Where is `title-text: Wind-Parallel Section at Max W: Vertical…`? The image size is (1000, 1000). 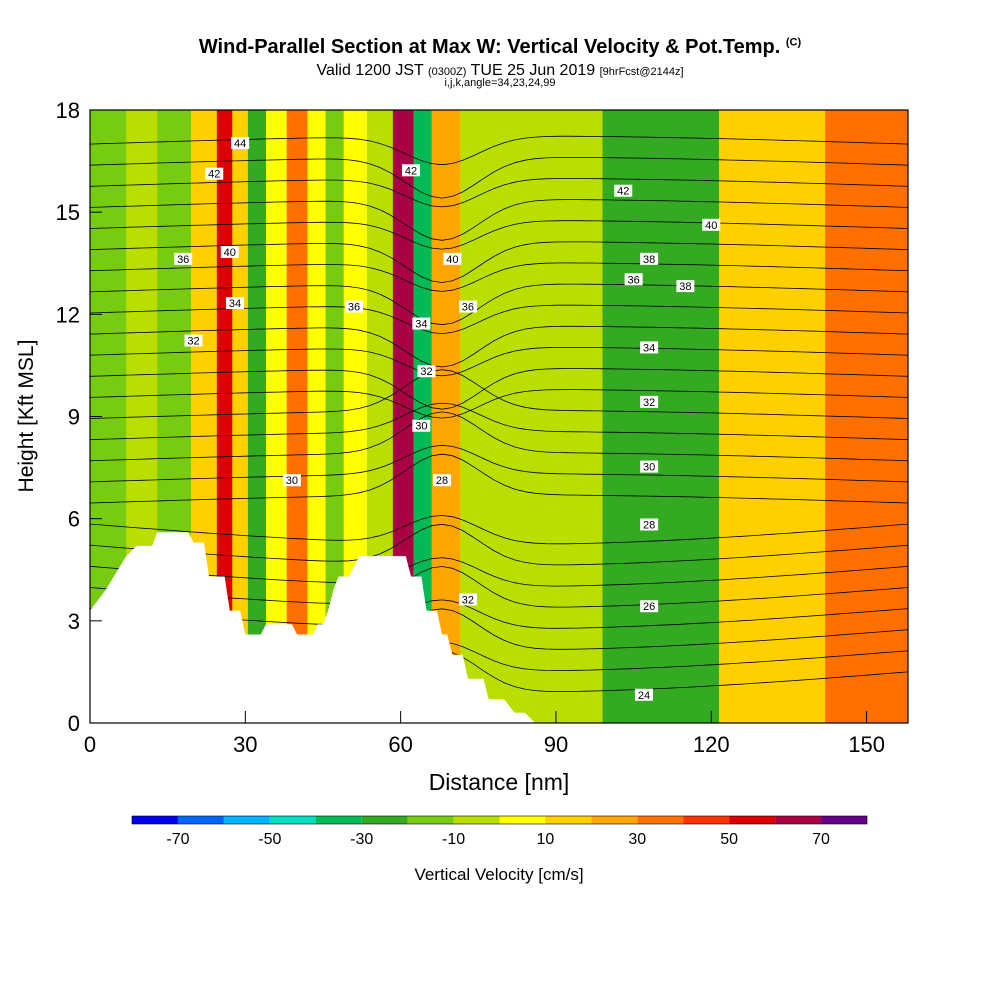 title-text: Wind-Parallel Section at Max W: Vertical… is located at coordinates (489, 47).